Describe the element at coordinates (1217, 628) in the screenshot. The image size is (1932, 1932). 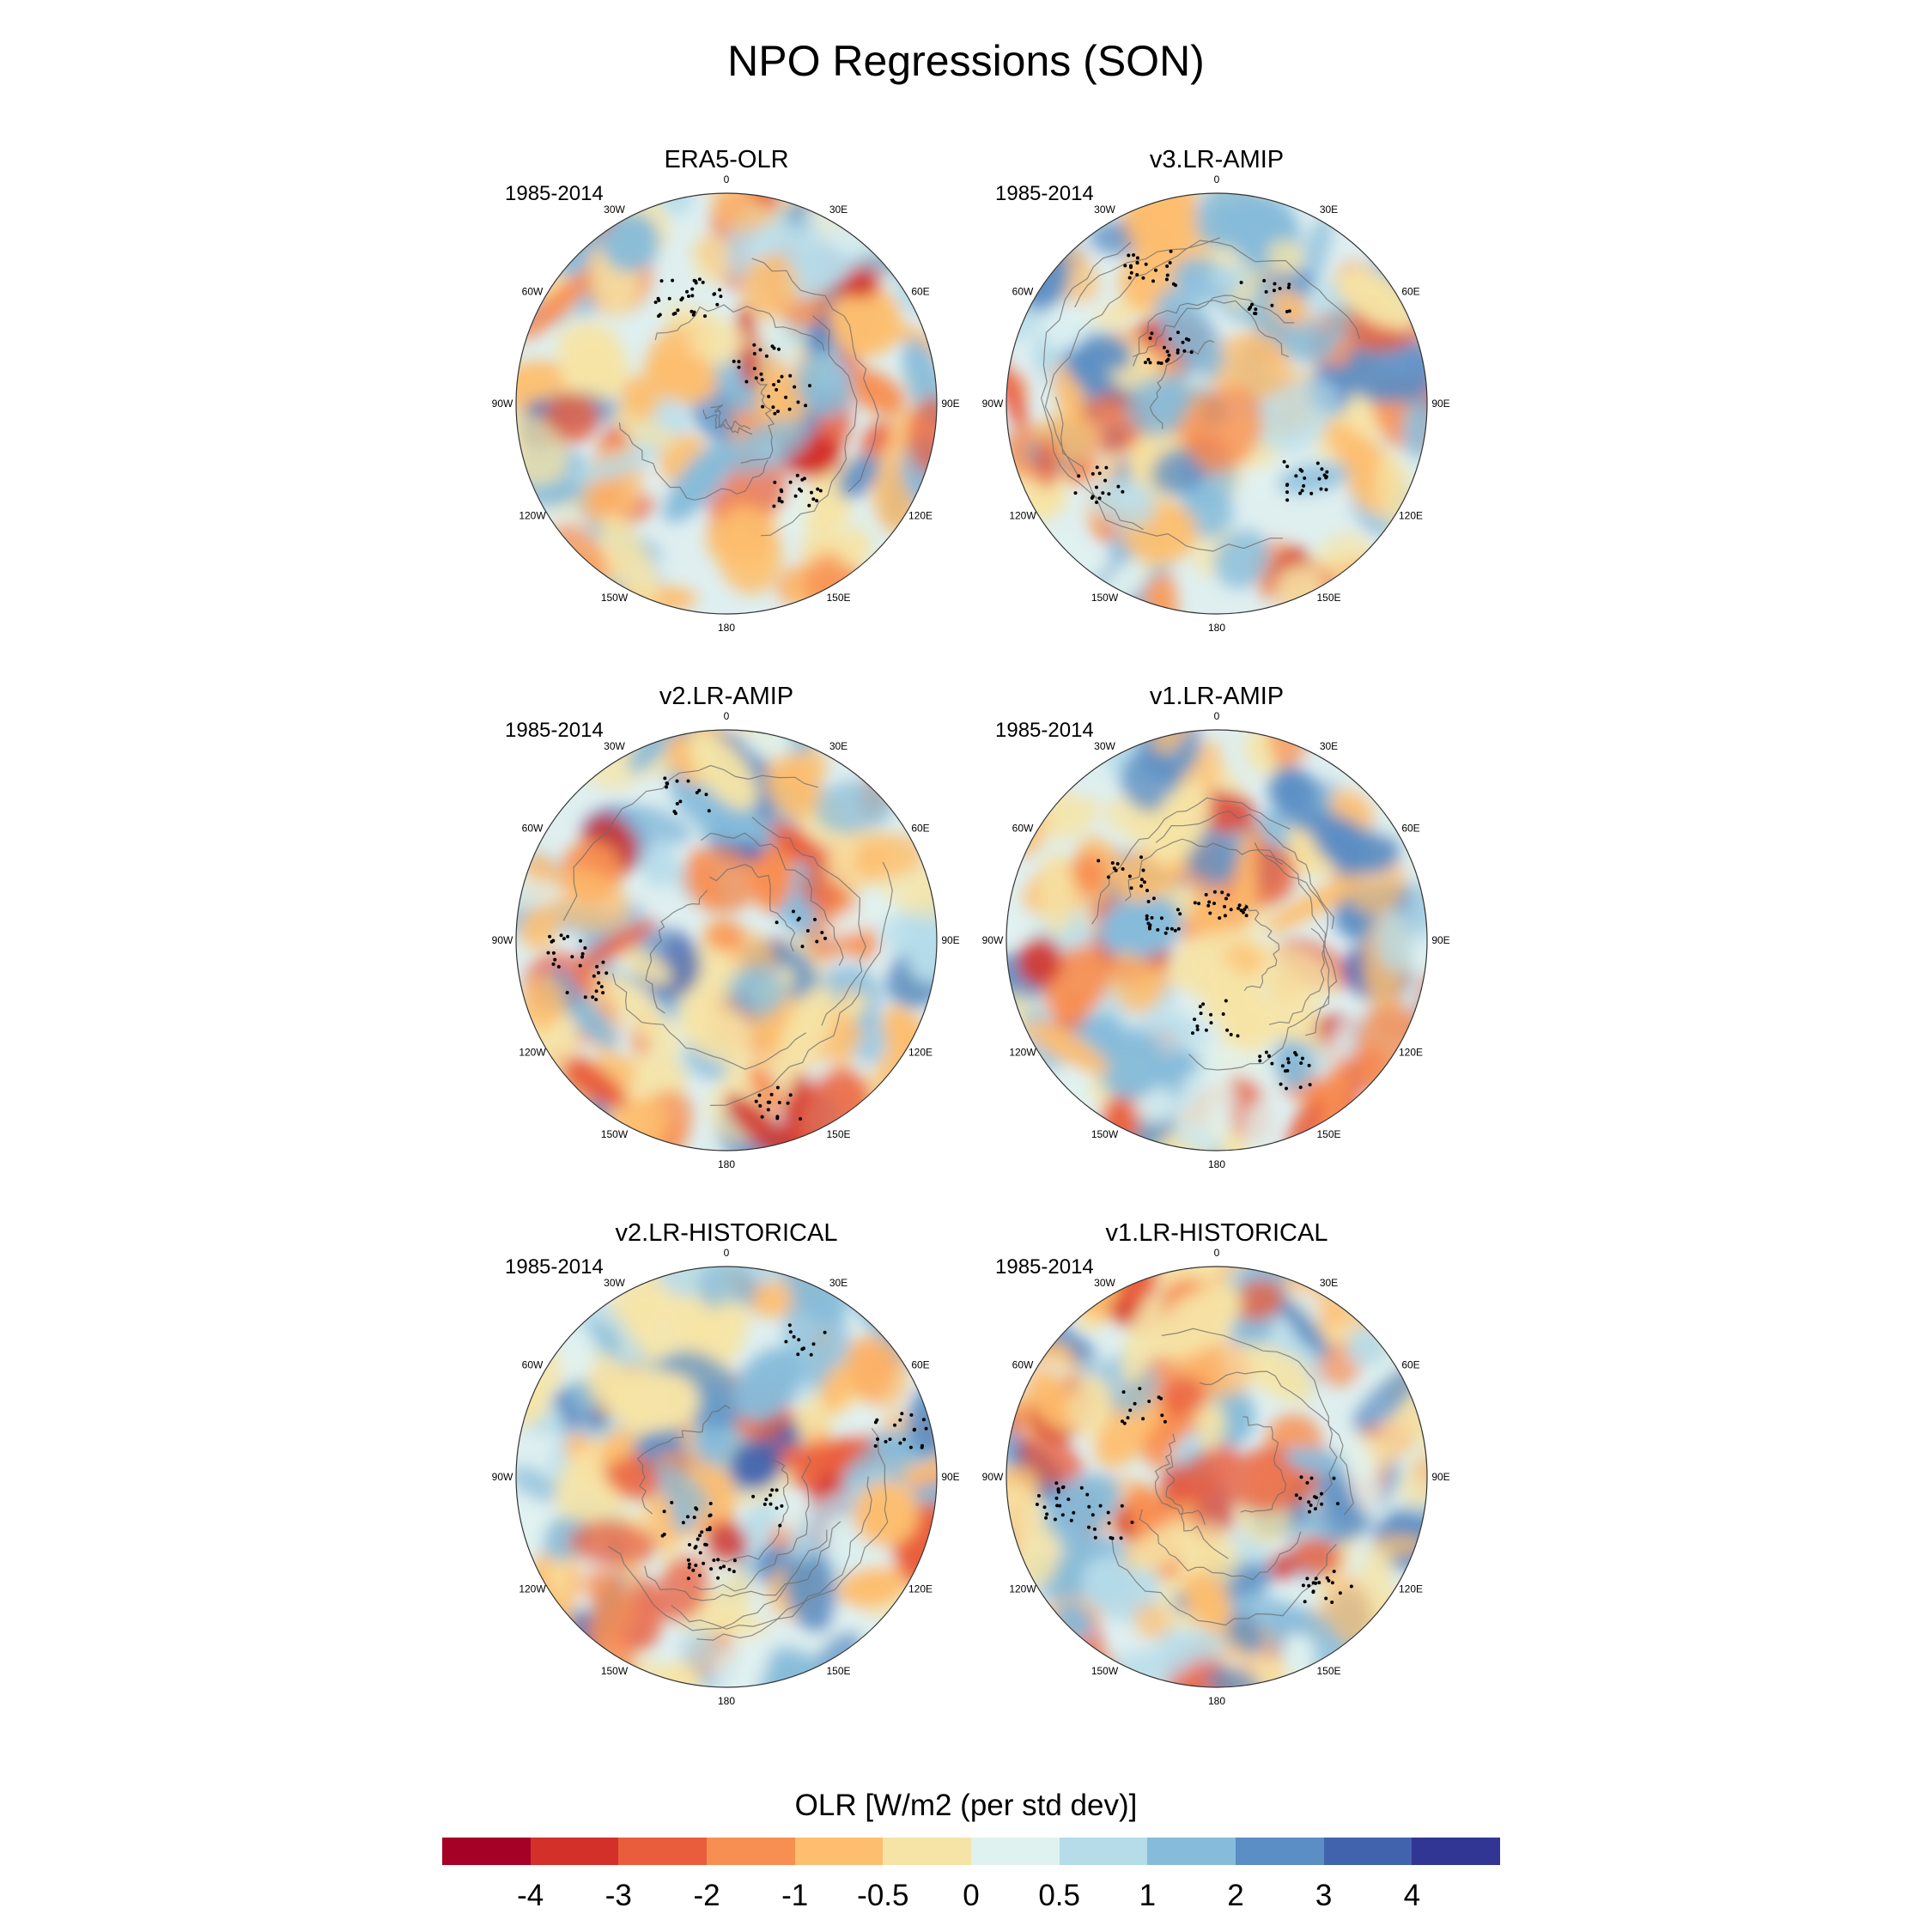
I see `longitude-label: 180` at that location.